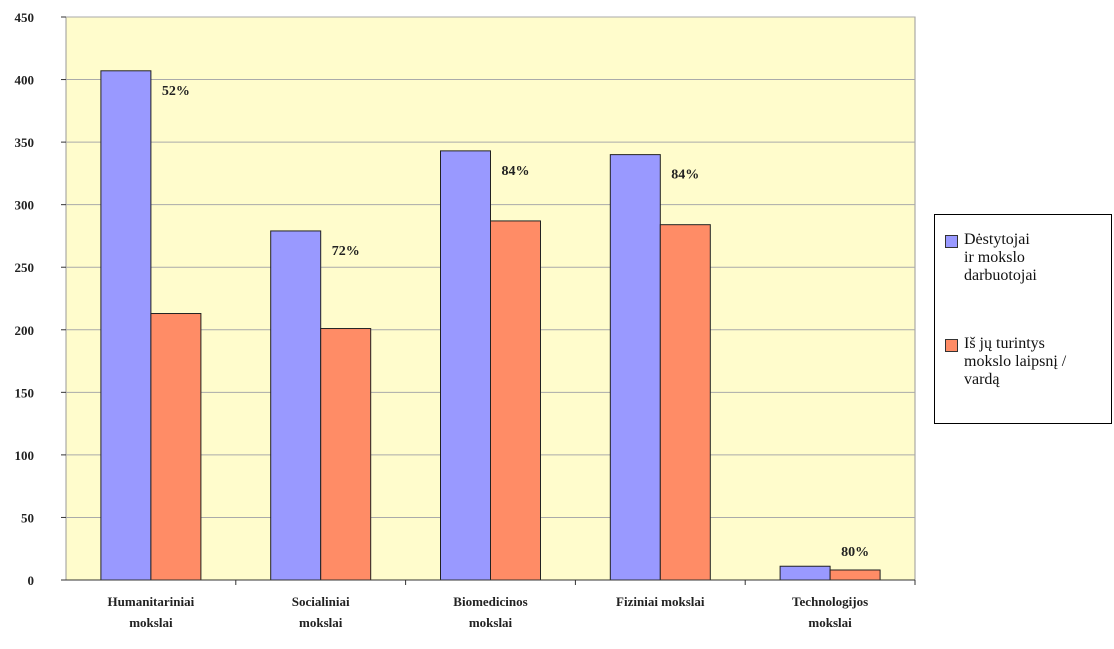  I want to click on x-category-label: Fiziniai mokslai, so click(660, 601).